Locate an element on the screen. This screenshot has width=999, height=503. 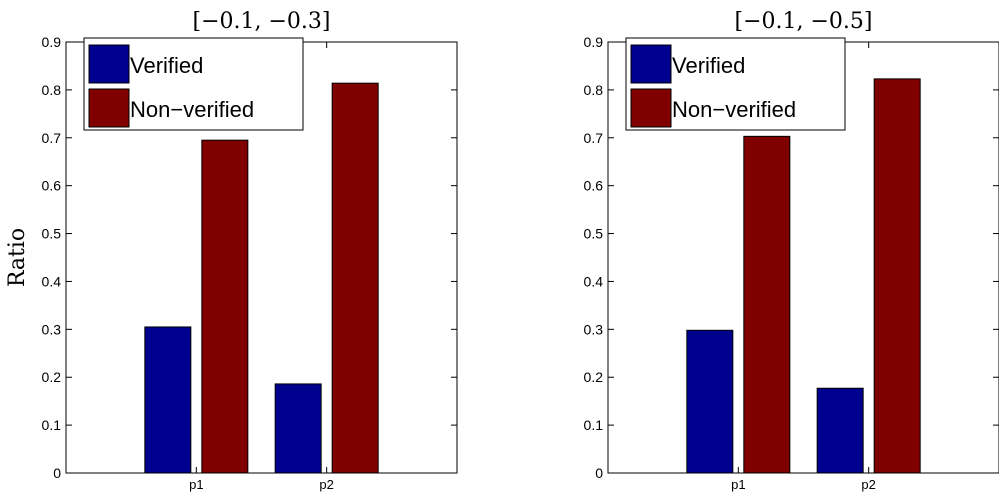
chart-title: [−0.1, −0.3] is located at coordinates (262, 21).